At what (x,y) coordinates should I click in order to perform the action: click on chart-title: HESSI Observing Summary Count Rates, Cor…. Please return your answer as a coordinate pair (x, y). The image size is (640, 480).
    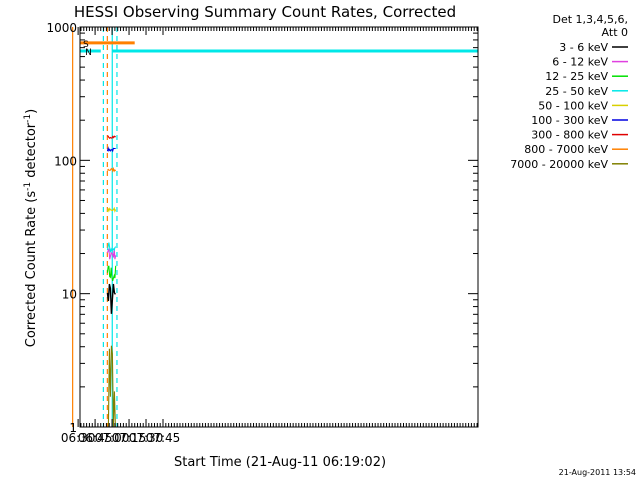
    Looking at the image, I should click on (265, 12).